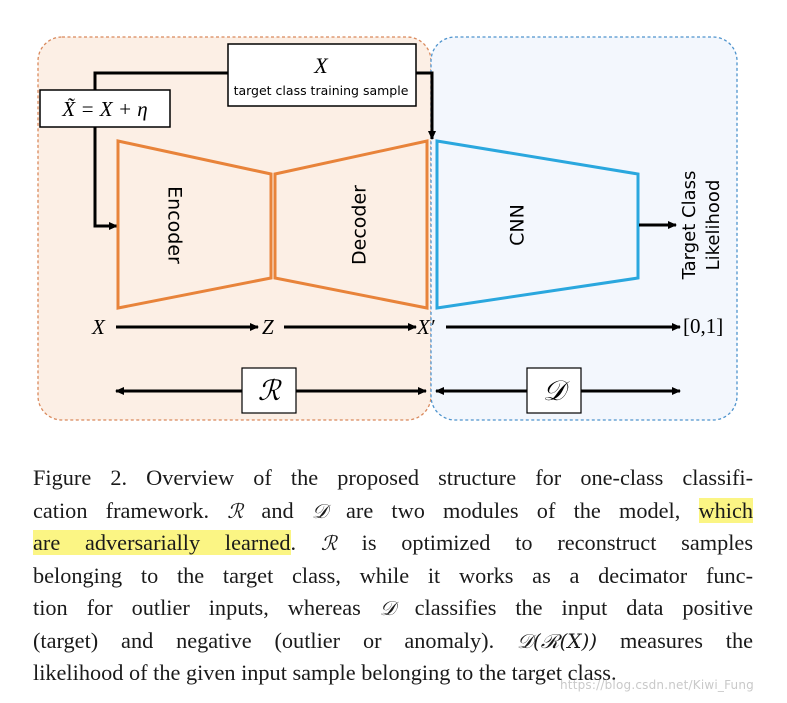 The image size is (787, 703). Describe the element at coordinates (321, 90) in the screenshot. I see `training-sample-sublabel: target class training sample` at that location.